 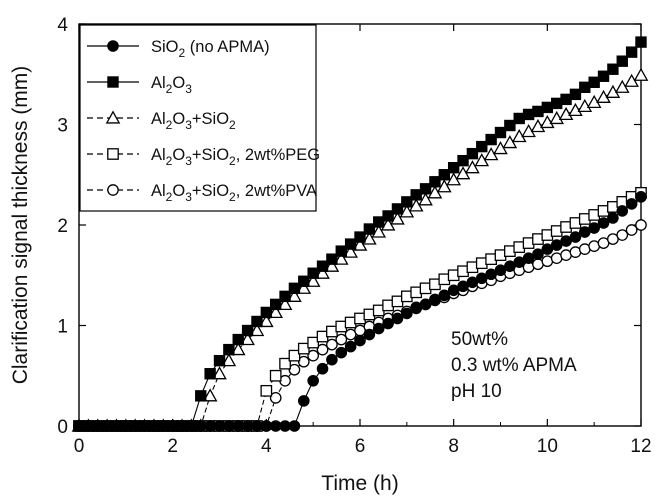 What do you see at coordinates (640, 446) in the screenshot?
I see `x-tick-label: 12` at bounding box center [640, 446].